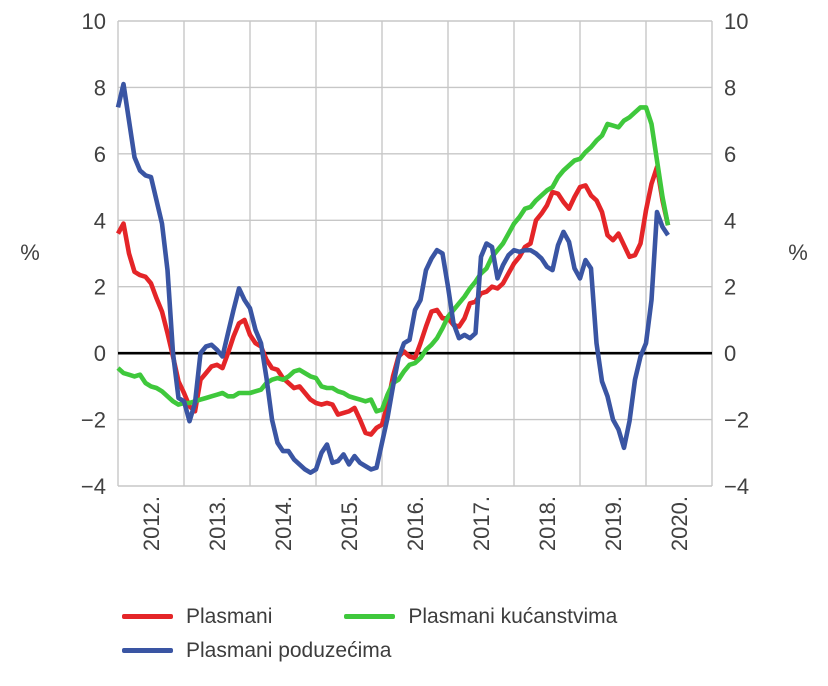 This screenshot has height=686, width=828. What do you see at coordinates (513, 616) in the screenshot?
I see `legend-label-plasmani-kucanstvima: Plasmani kućanstvima` at bounding box center [513, 616].